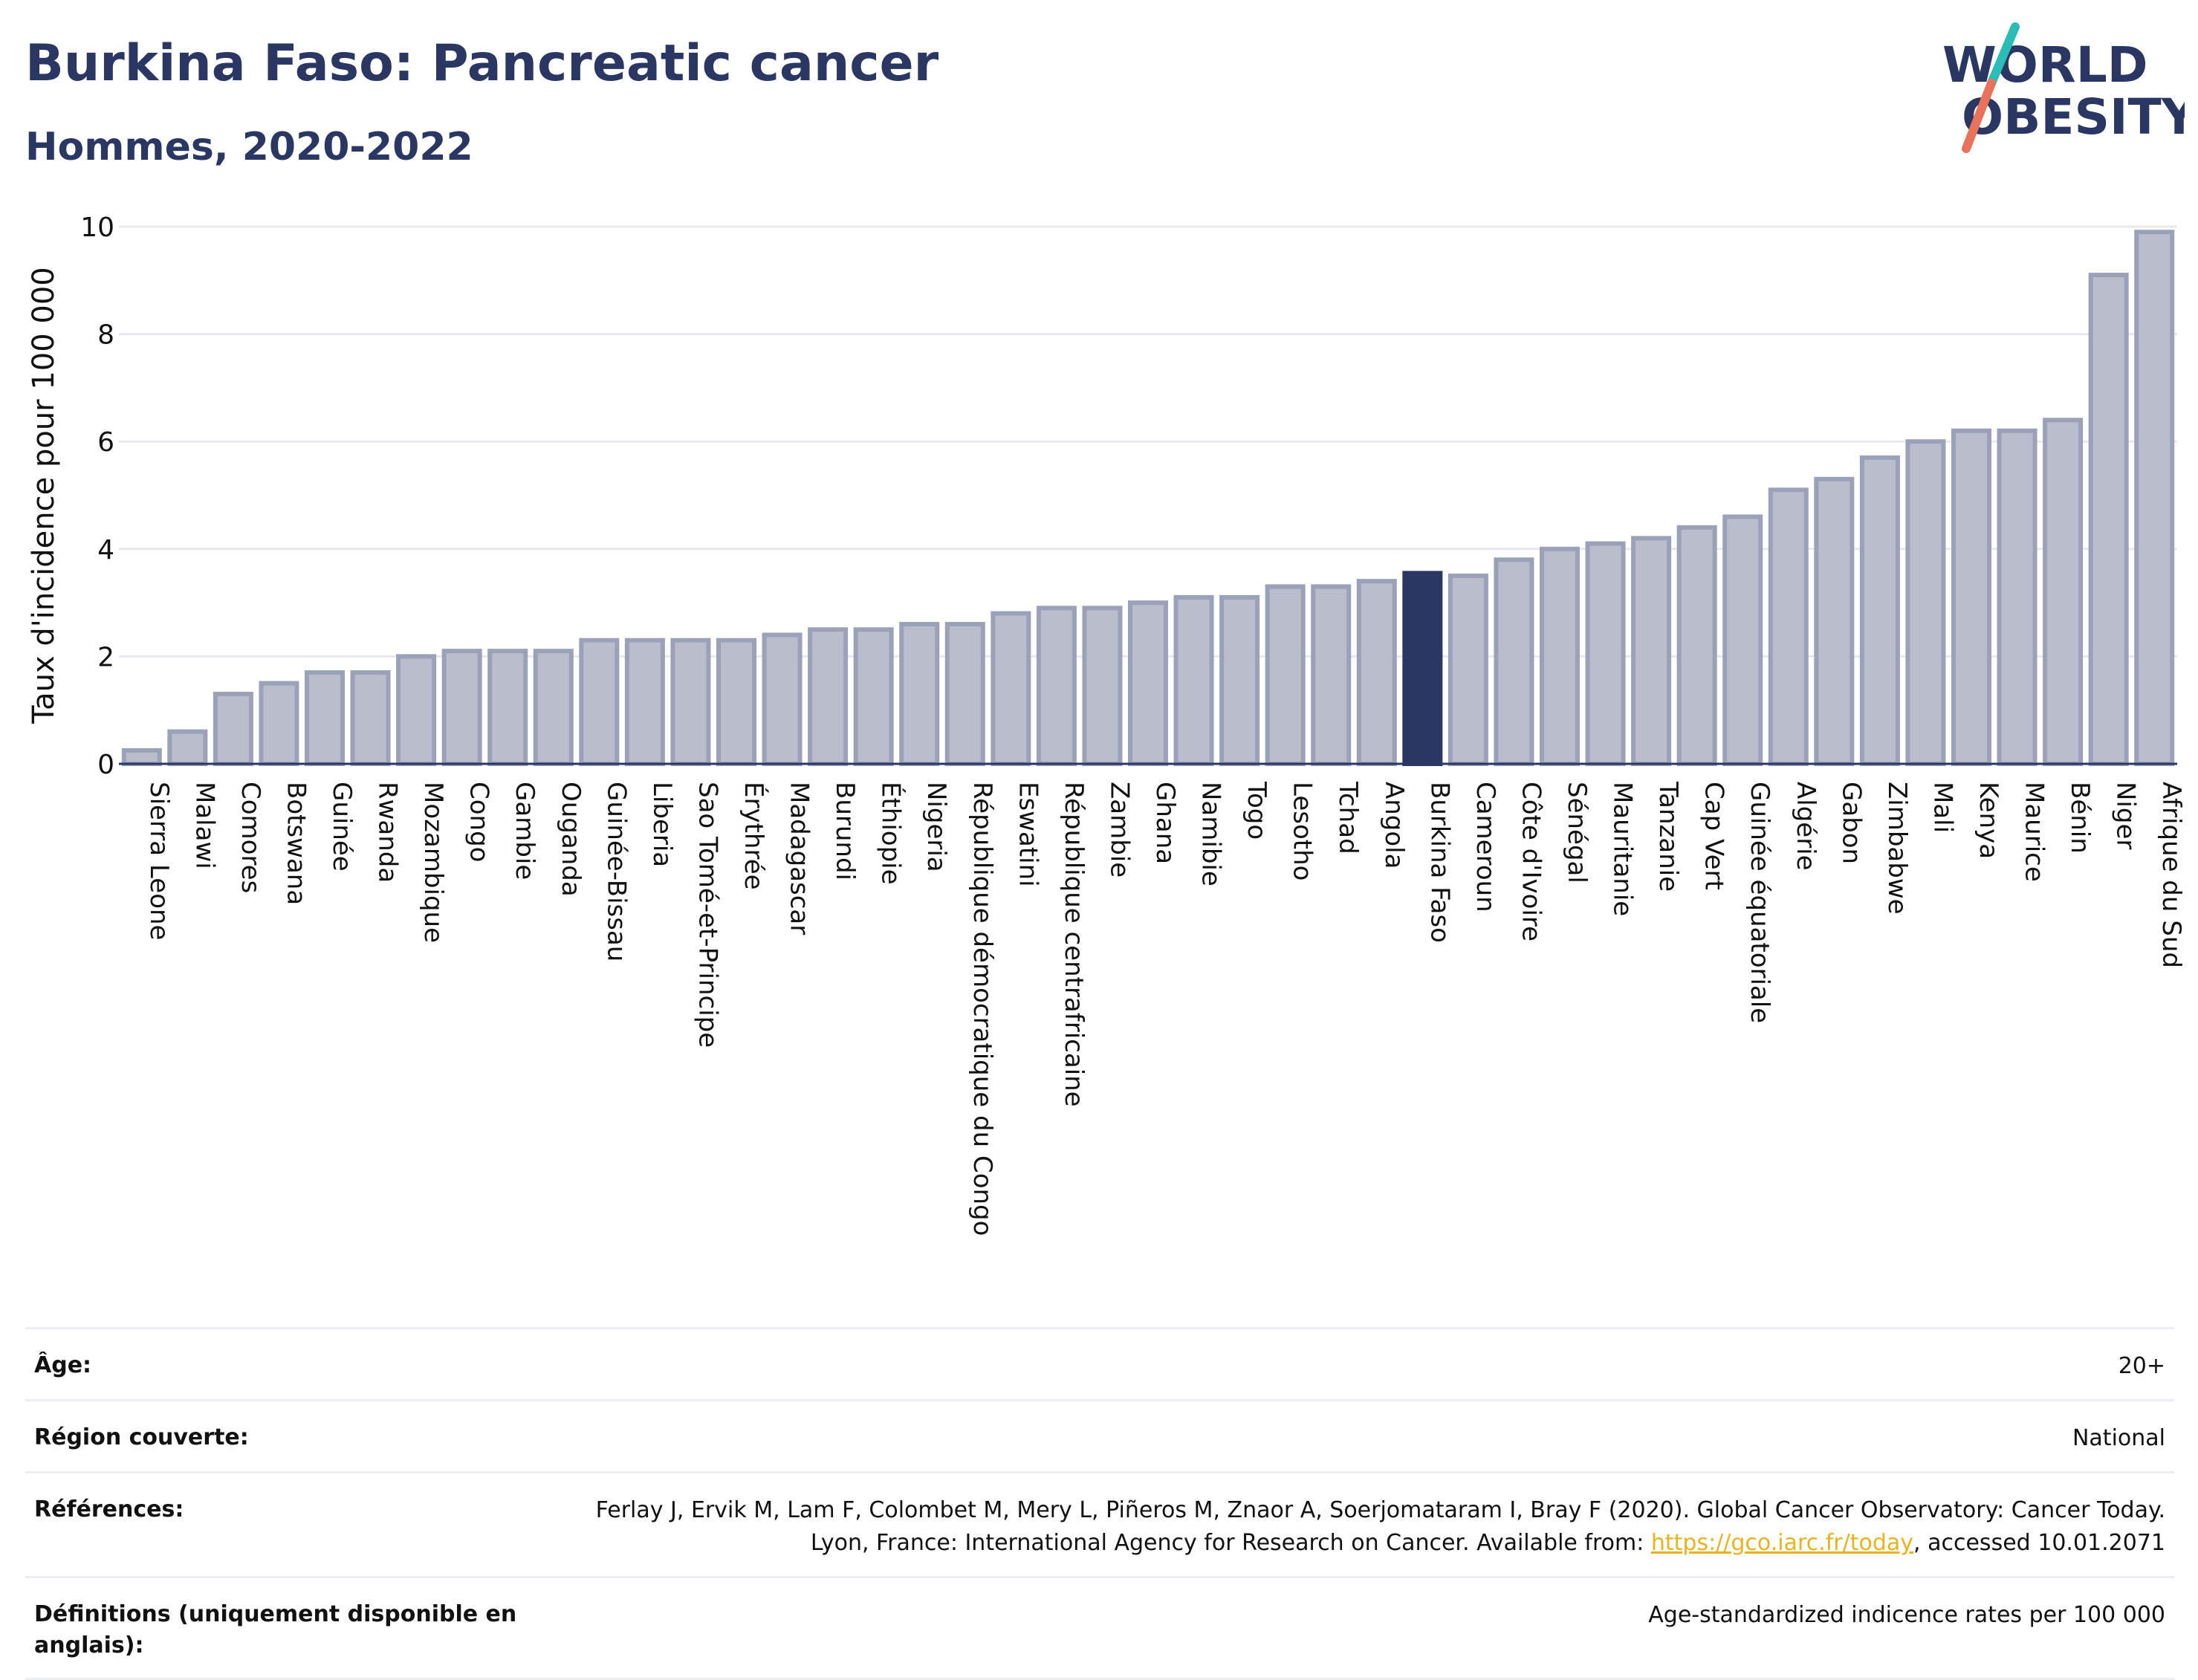  What do you see at coordinates (1806, 827) in the screenshot?
I see `x-tick-label: Algérie` at bounding box center [1806, 827].